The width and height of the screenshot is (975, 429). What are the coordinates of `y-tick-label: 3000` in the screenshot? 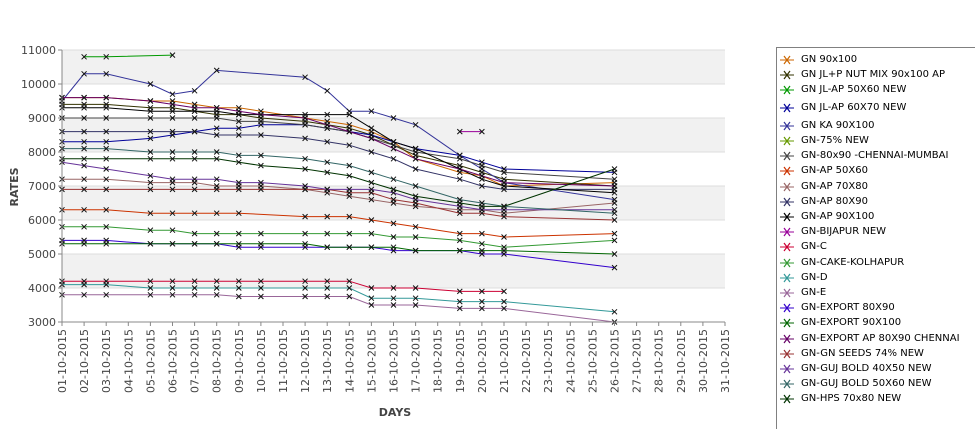 It's located at (42, 322).